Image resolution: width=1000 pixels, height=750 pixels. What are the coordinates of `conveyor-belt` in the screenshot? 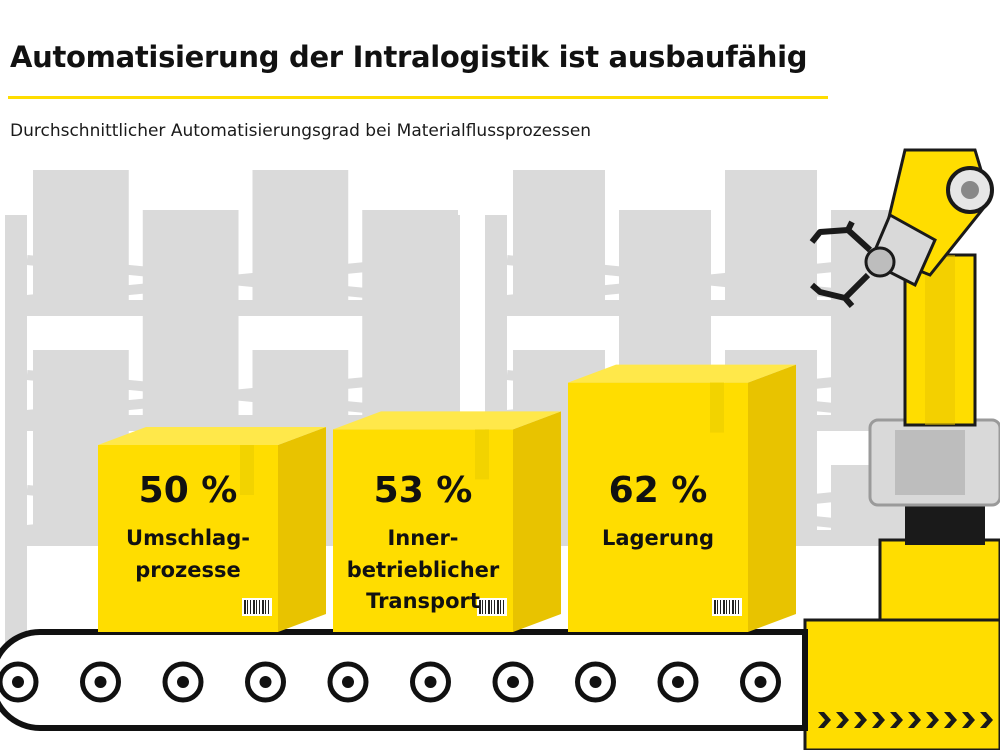 It's located at (404, 680).